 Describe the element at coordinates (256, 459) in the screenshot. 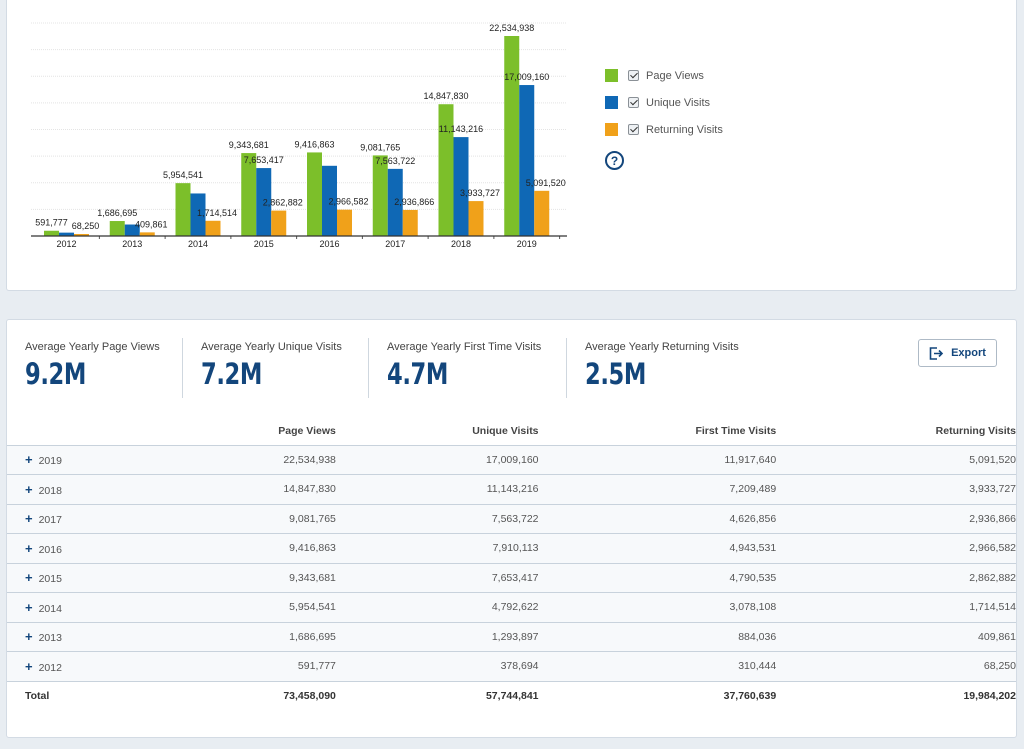

I see `cell-page-views: 22,534,938` at that location.